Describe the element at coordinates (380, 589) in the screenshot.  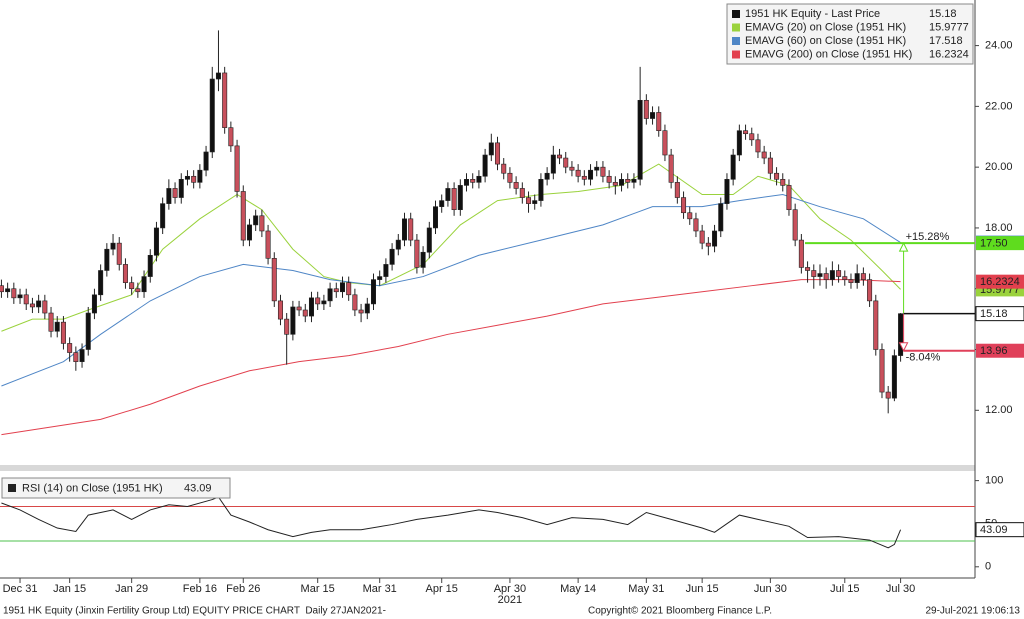
I see `x-tick-label: Mar 31` at that location.